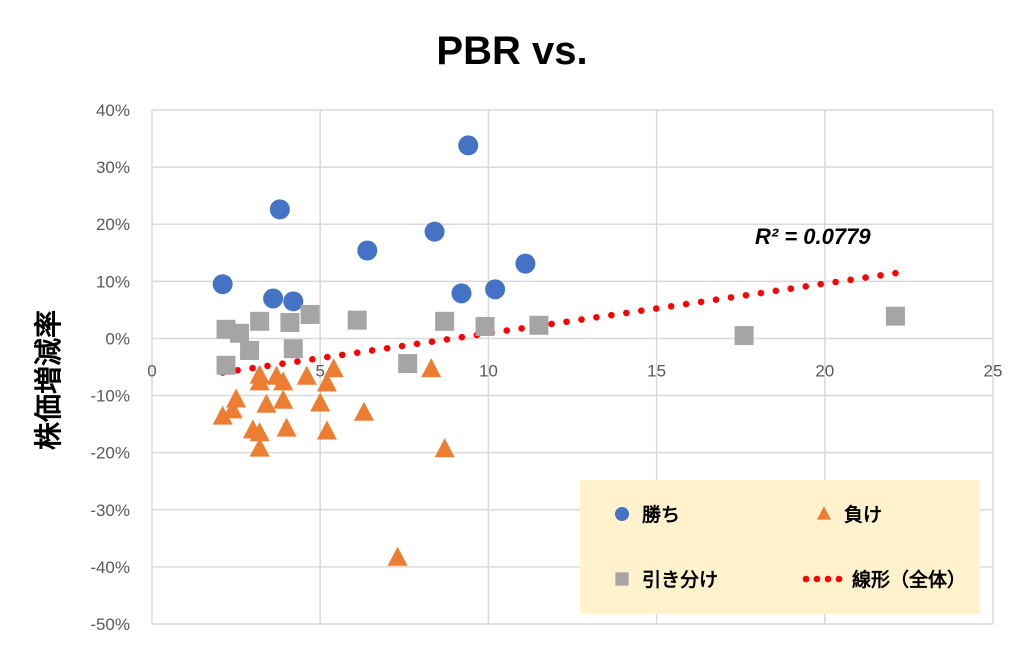  What do you see at coordinates (661, 514) in the screenshot?
I see `legend-label: 勝ち` at bounding box center [661, 514].